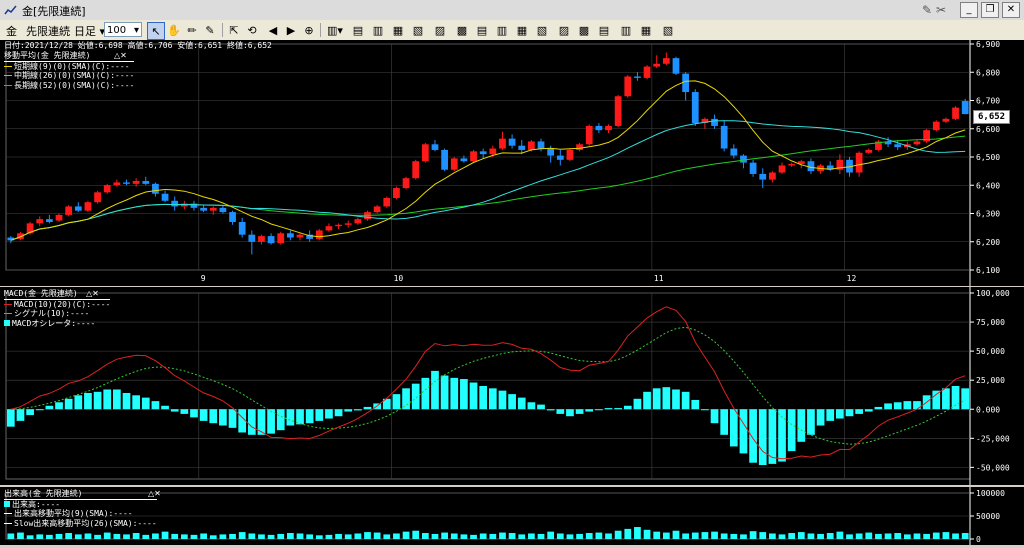  Describe the element at coordinates (542, 30) in the screenshot. I see `indicator-icon-10: ▧` at that location.